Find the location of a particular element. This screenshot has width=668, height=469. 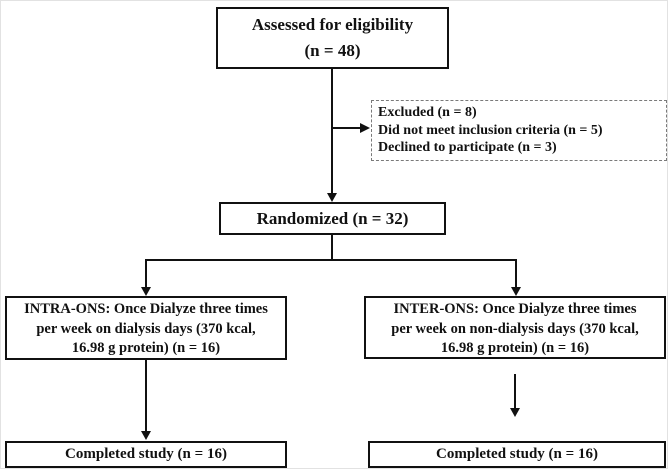

intra-arm-line: per week on dialysis days (370 kcal, is located at coordinates (146, 328).